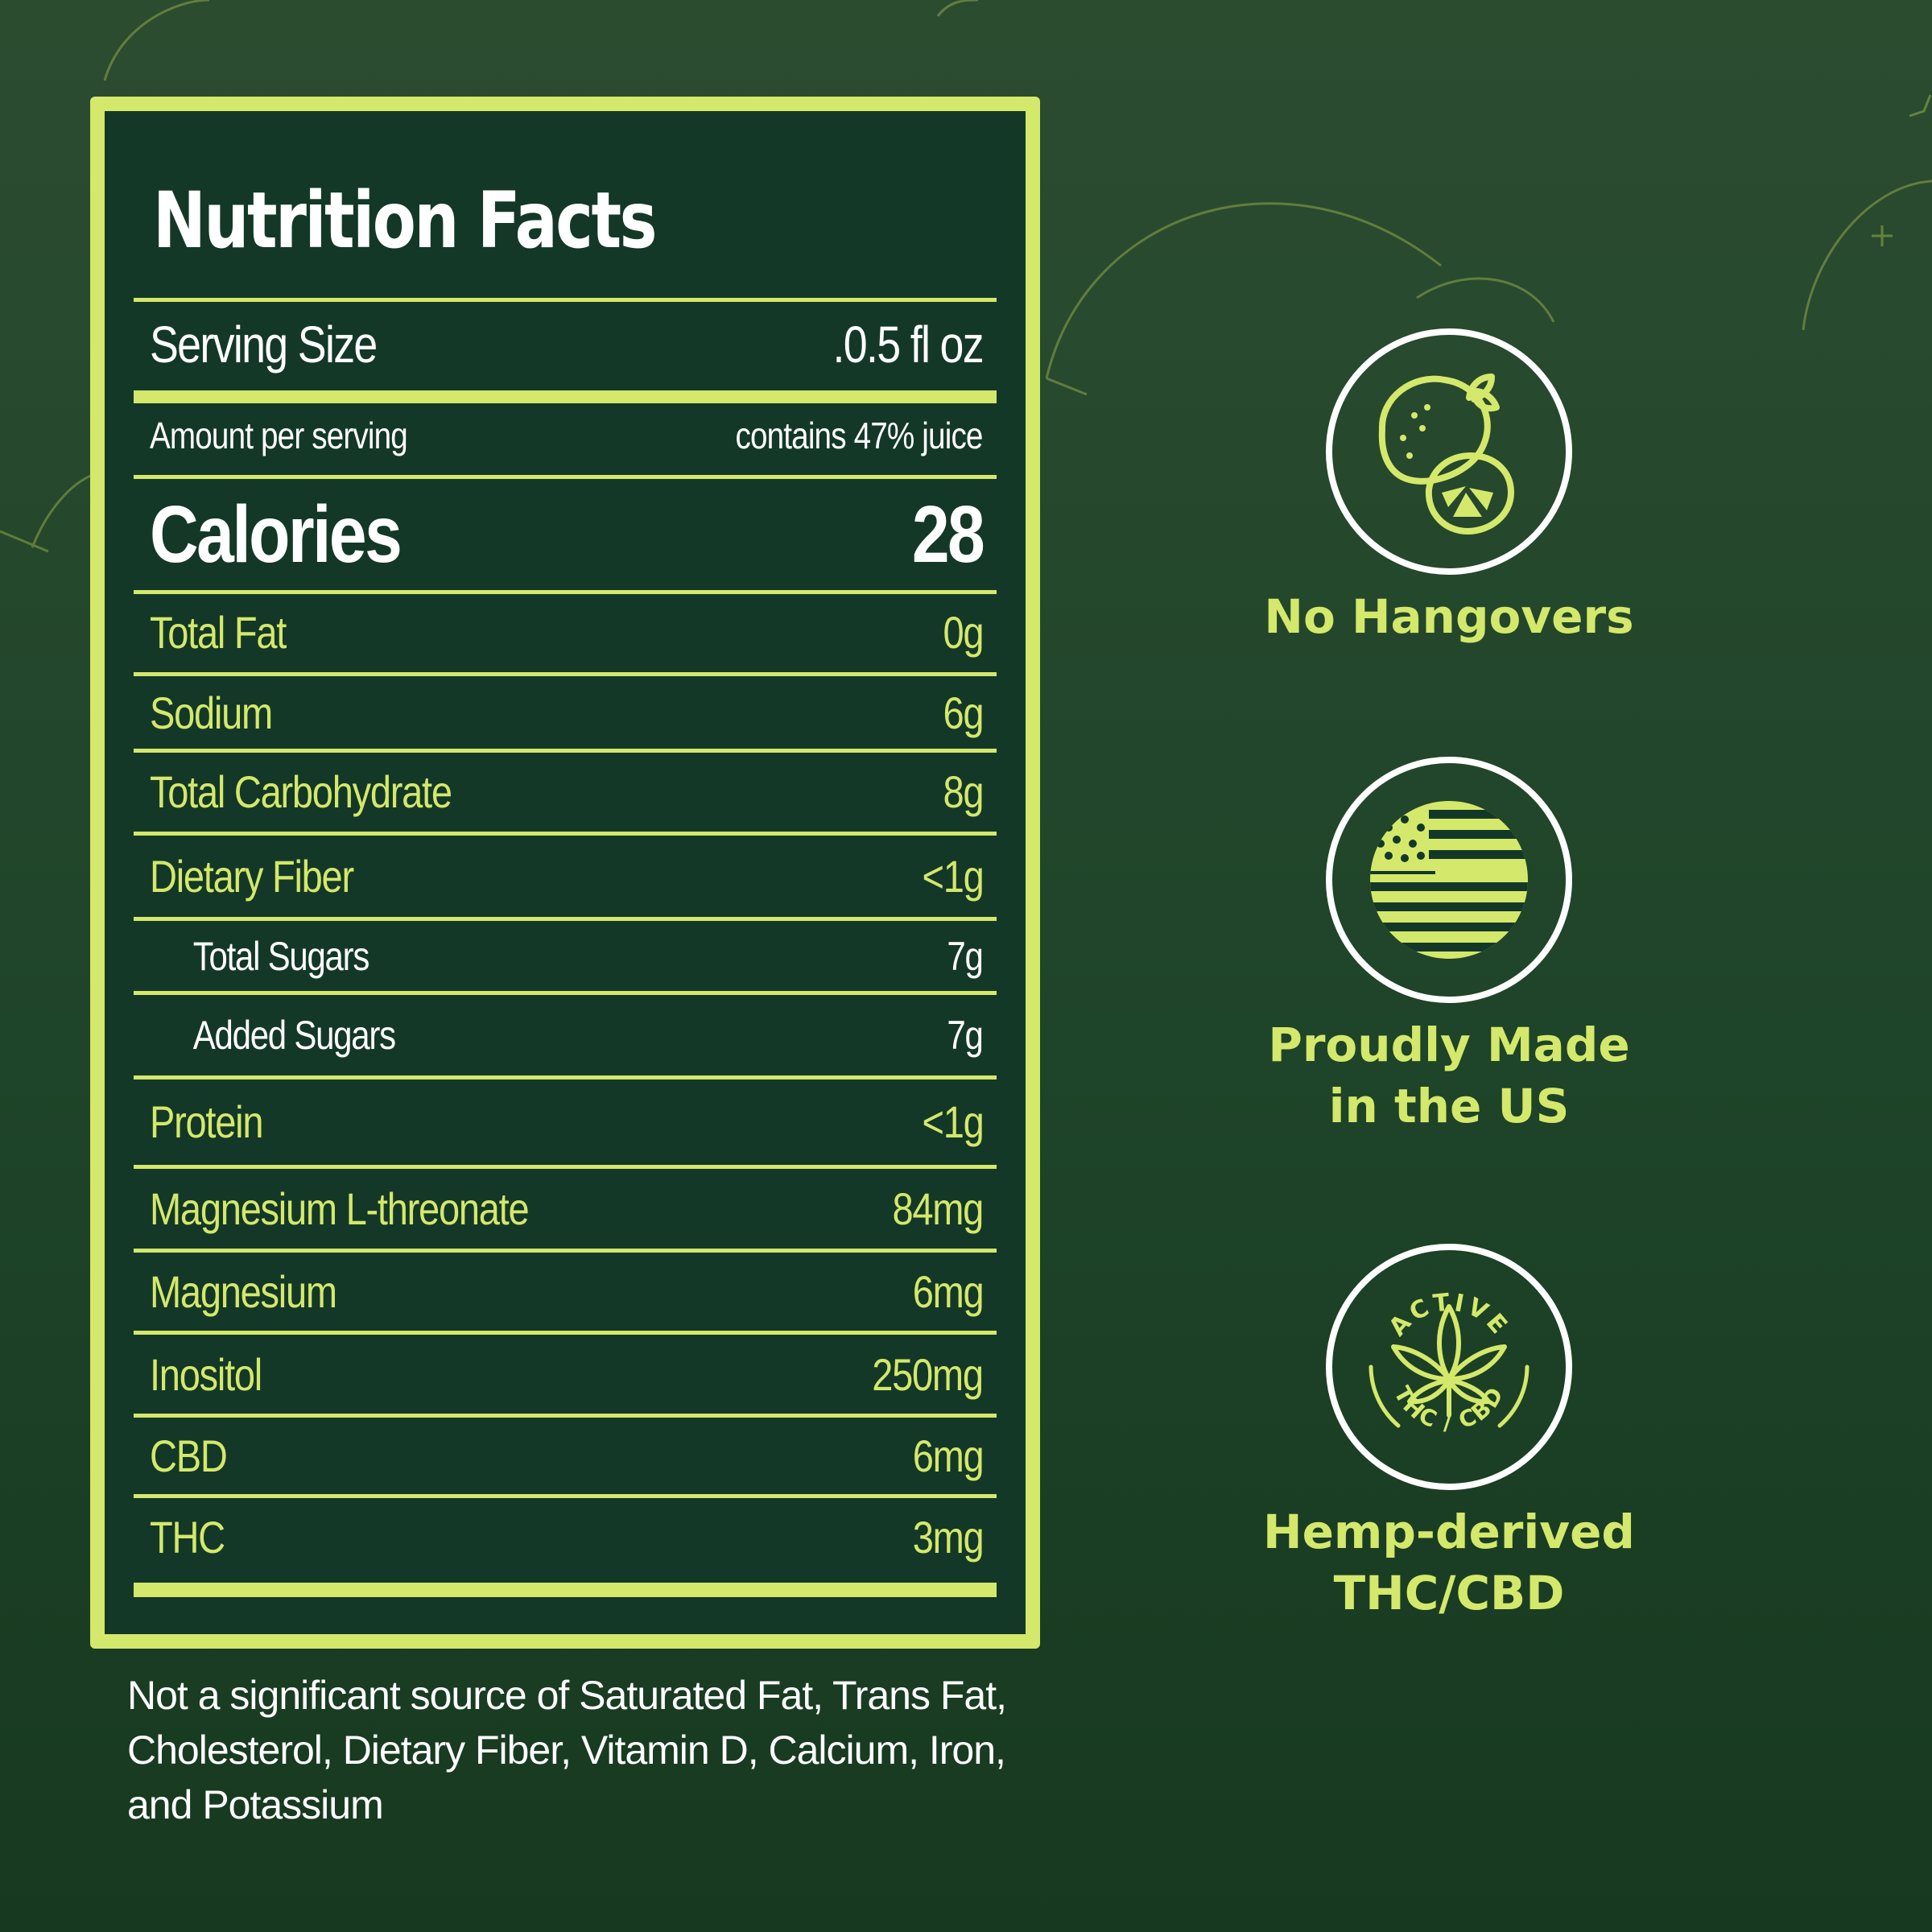  Describe the element at coordinates (218, 632) in the screenshot. I see `nutrient-label: Total Fat` at that location.